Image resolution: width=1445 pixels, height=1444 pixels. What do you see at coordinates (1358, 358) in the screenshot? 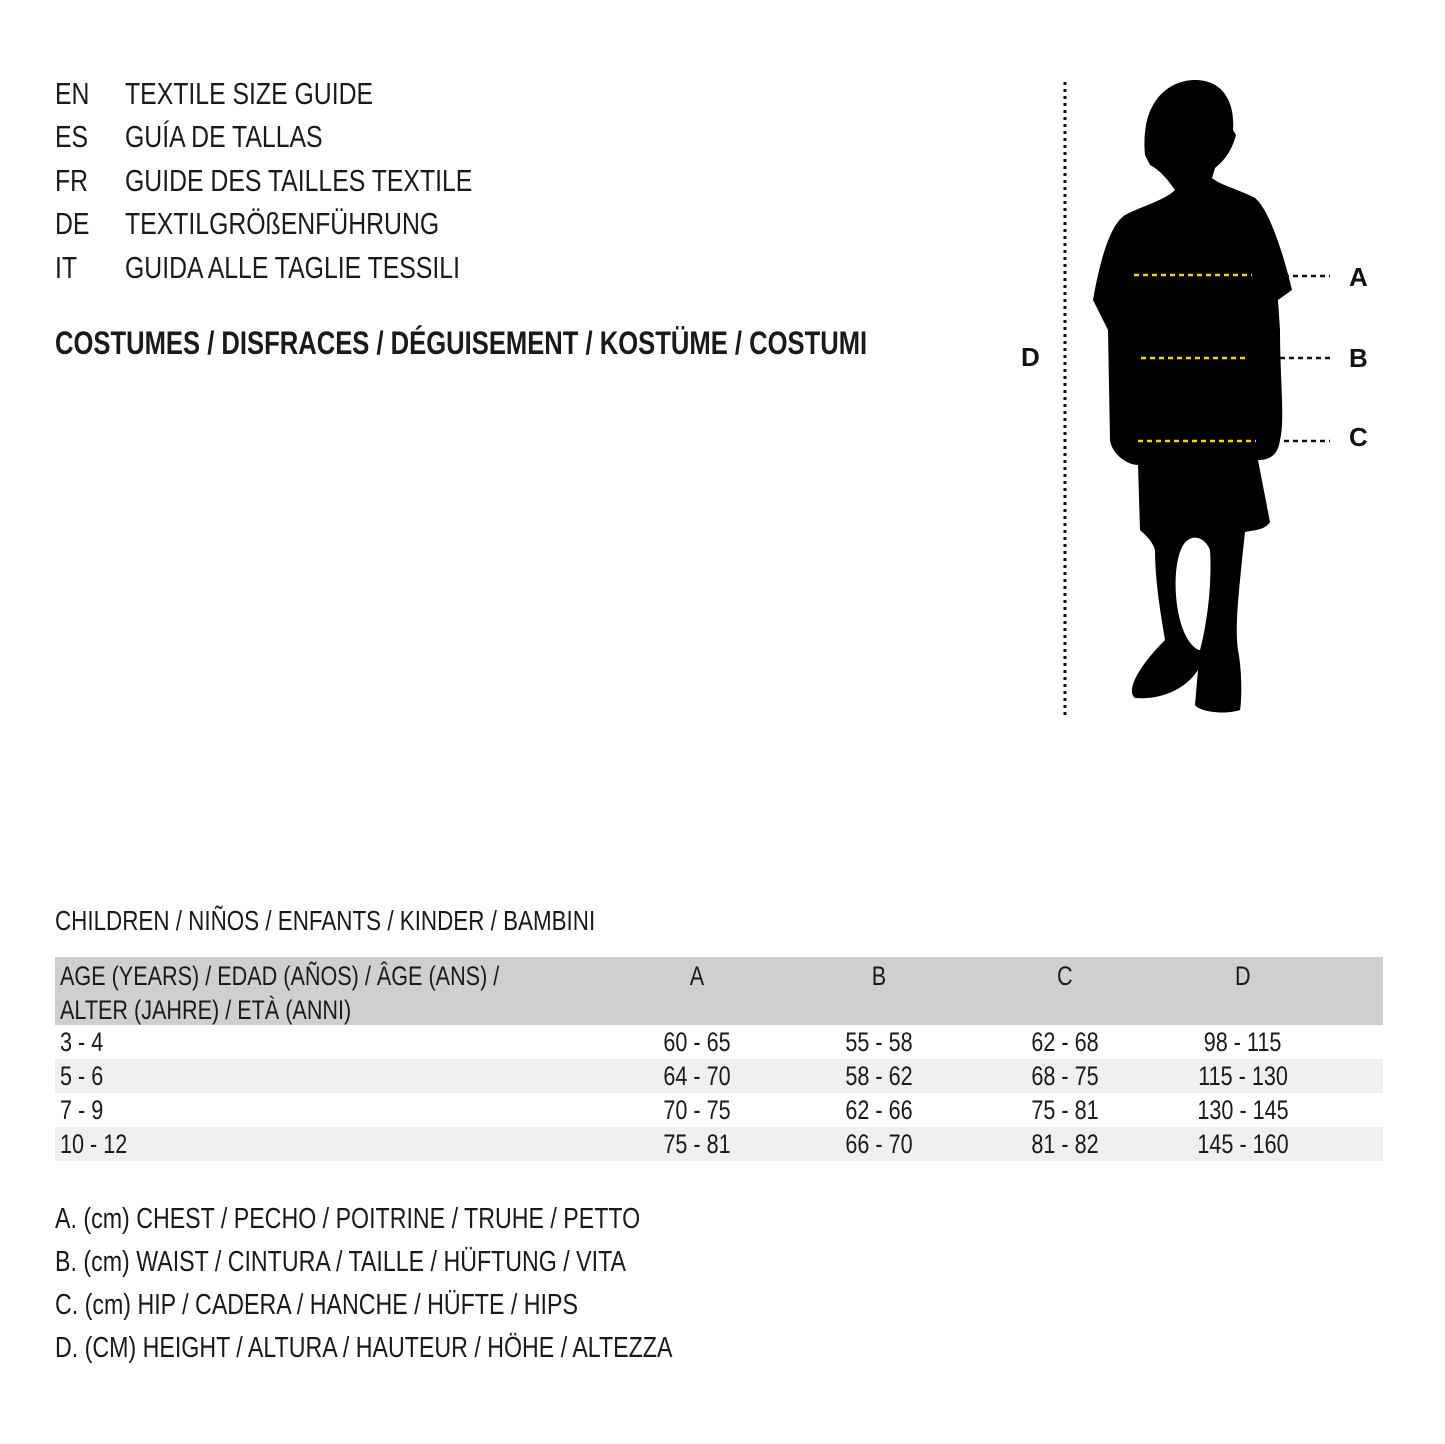
I see `label-b: B` at bounding box center [1358, 358].